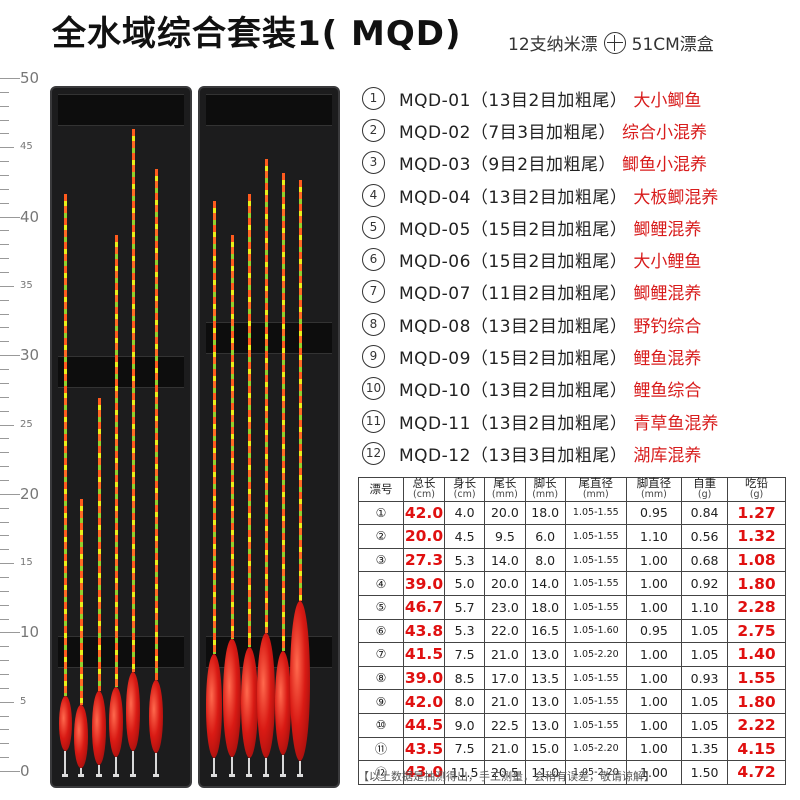 This screenshot has height=800, width=800. I want to click on table-row: ⑦ 41.5 7.5 21.0 13.0 1.05-2.20 1.00 1.05 1.40, so click(571, 654).